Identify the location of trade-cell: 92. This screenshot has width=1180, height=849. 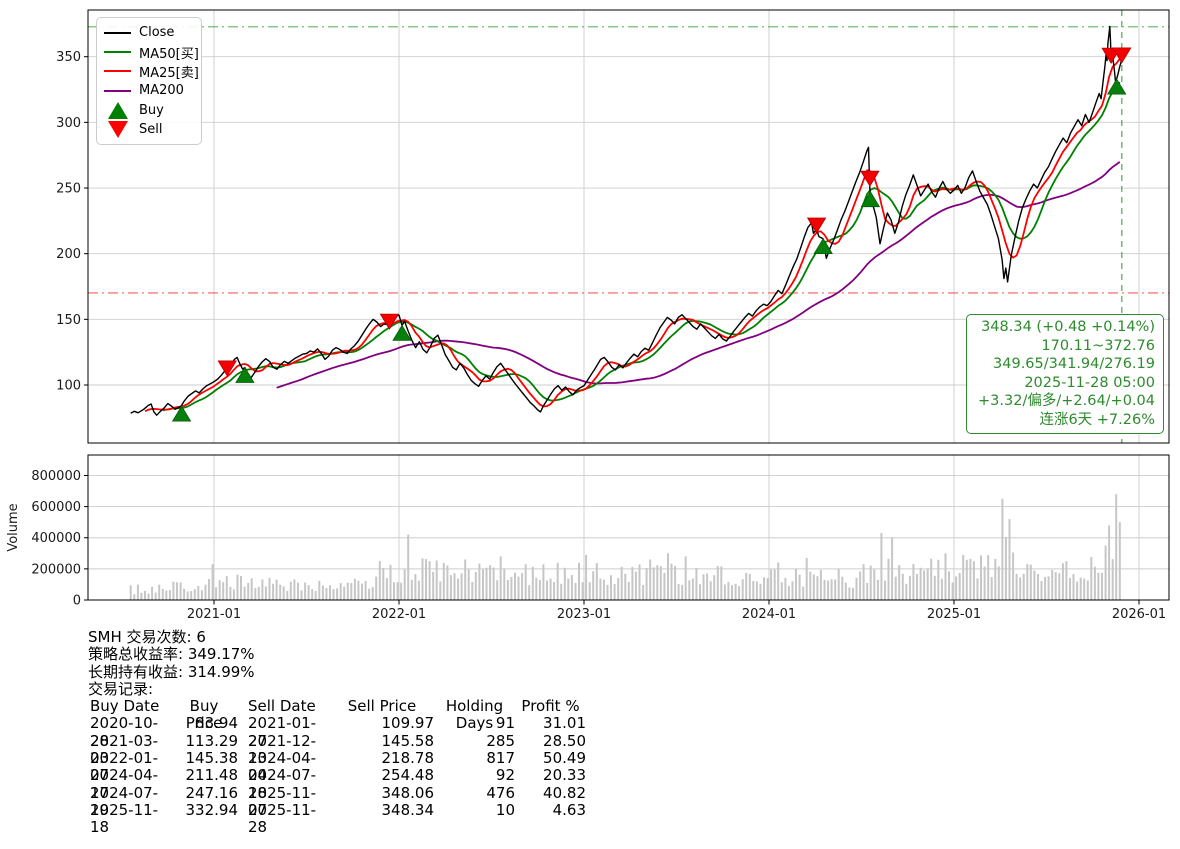
(505, 775).